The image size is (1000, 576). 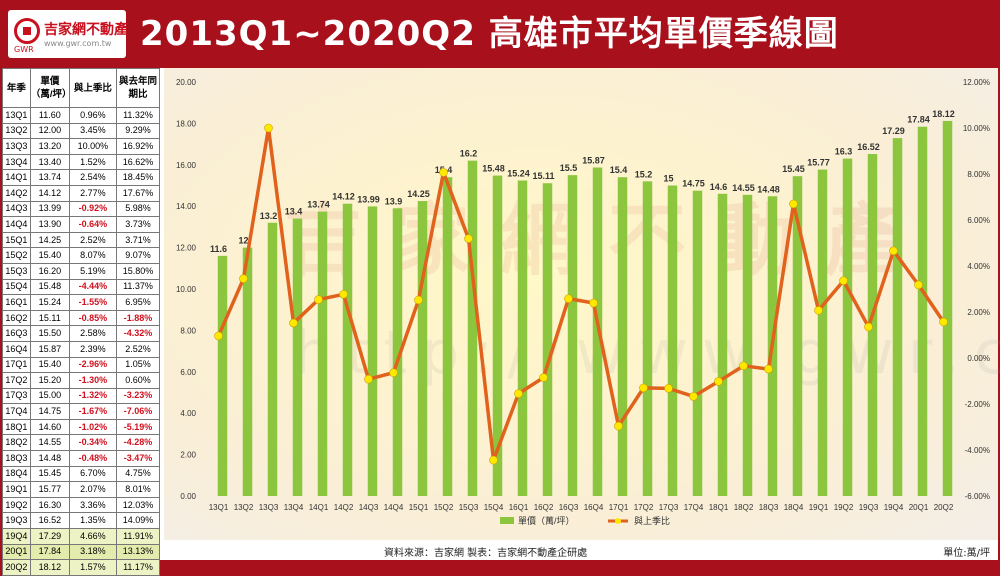 What do you see at coordinates (93, 162) in the screenshot?
I see `cell-qoq: 1.52%` at bounding box center [93, 162].